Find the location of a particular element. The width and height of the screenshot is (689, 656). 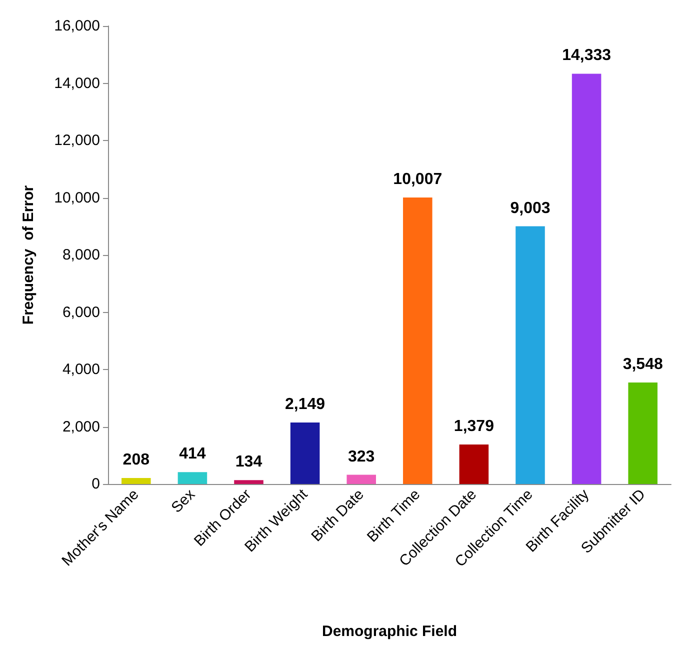

y-tick-label: 14,000 is located at coordinates (77, 83).